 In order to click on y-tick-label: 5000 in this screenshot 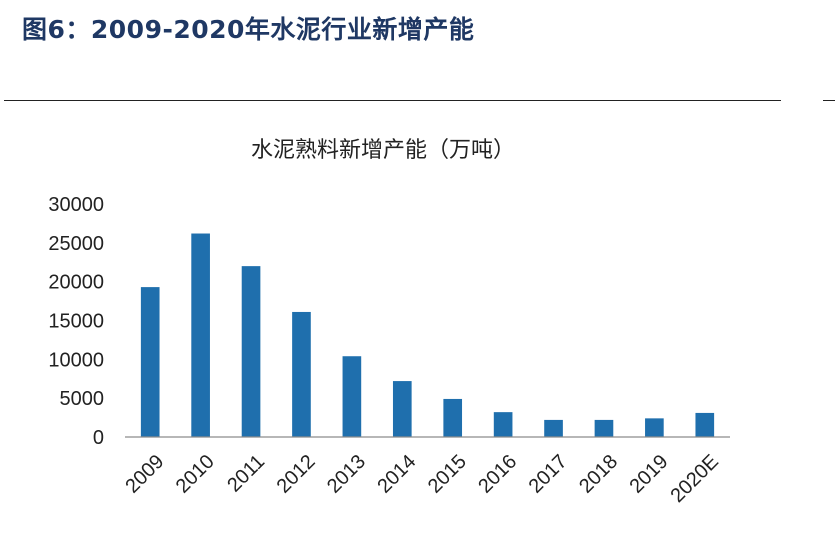, I will do `click(82, 399)`.